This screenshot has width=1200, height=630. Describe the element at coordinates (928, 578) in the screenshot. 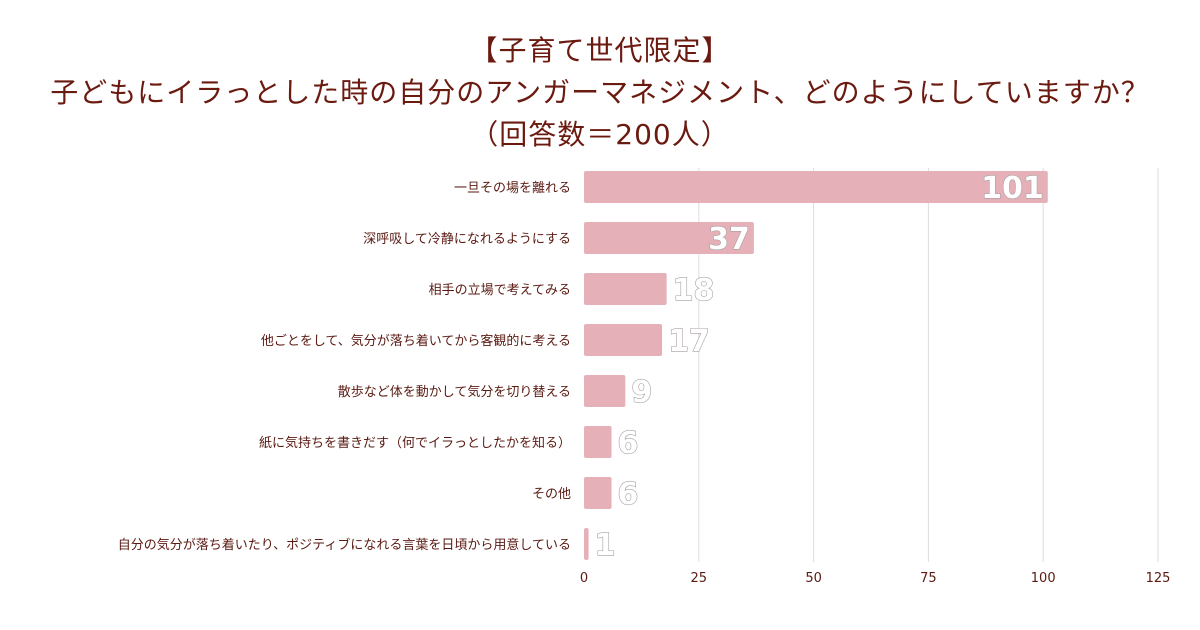

I see `x-tick-label: 75` at that location.